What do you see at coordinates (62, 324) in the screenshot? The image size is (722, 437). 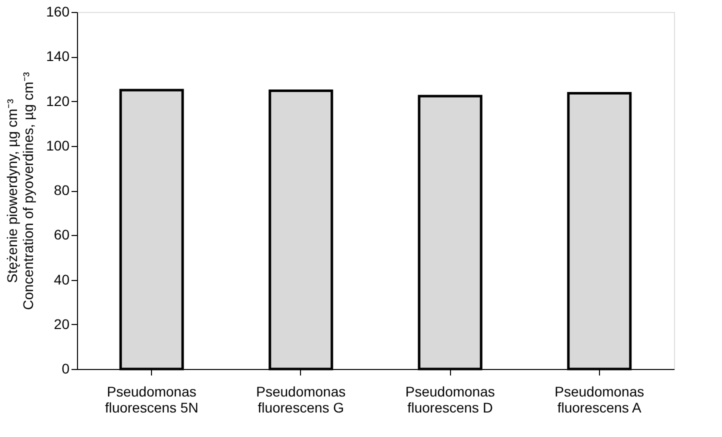 I see `y-tick-label: 20` at bounding box center [62, 324].